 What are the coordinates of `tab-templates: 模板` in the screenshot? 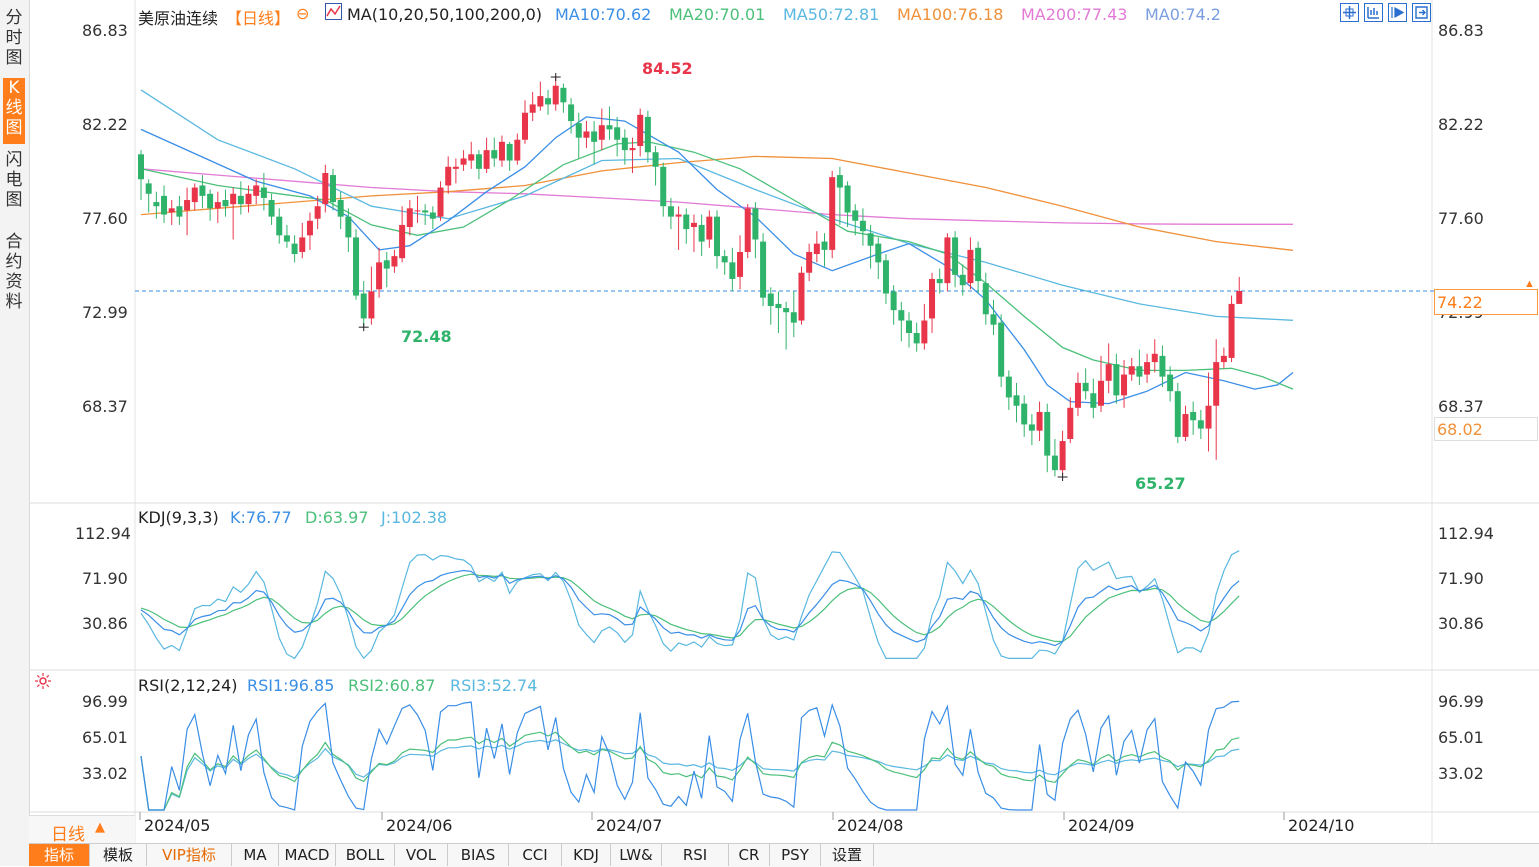 It's located at (118, 855).